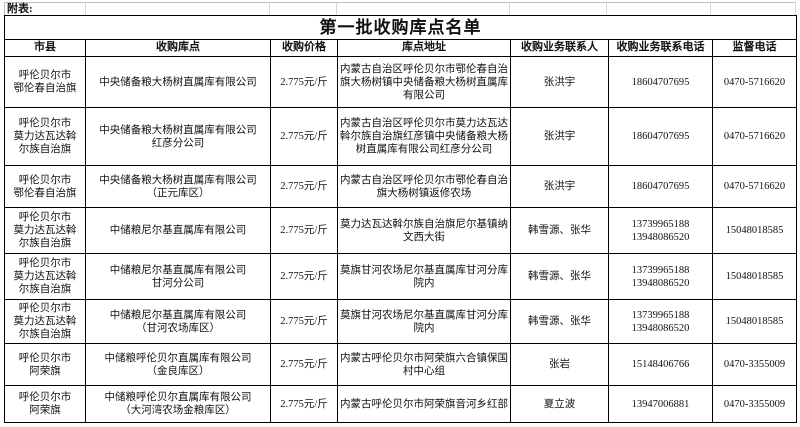  I want to click on cell-depot: 中央储备粮大杨树直属库有限公司 红彦分公司, so click(178, 137).